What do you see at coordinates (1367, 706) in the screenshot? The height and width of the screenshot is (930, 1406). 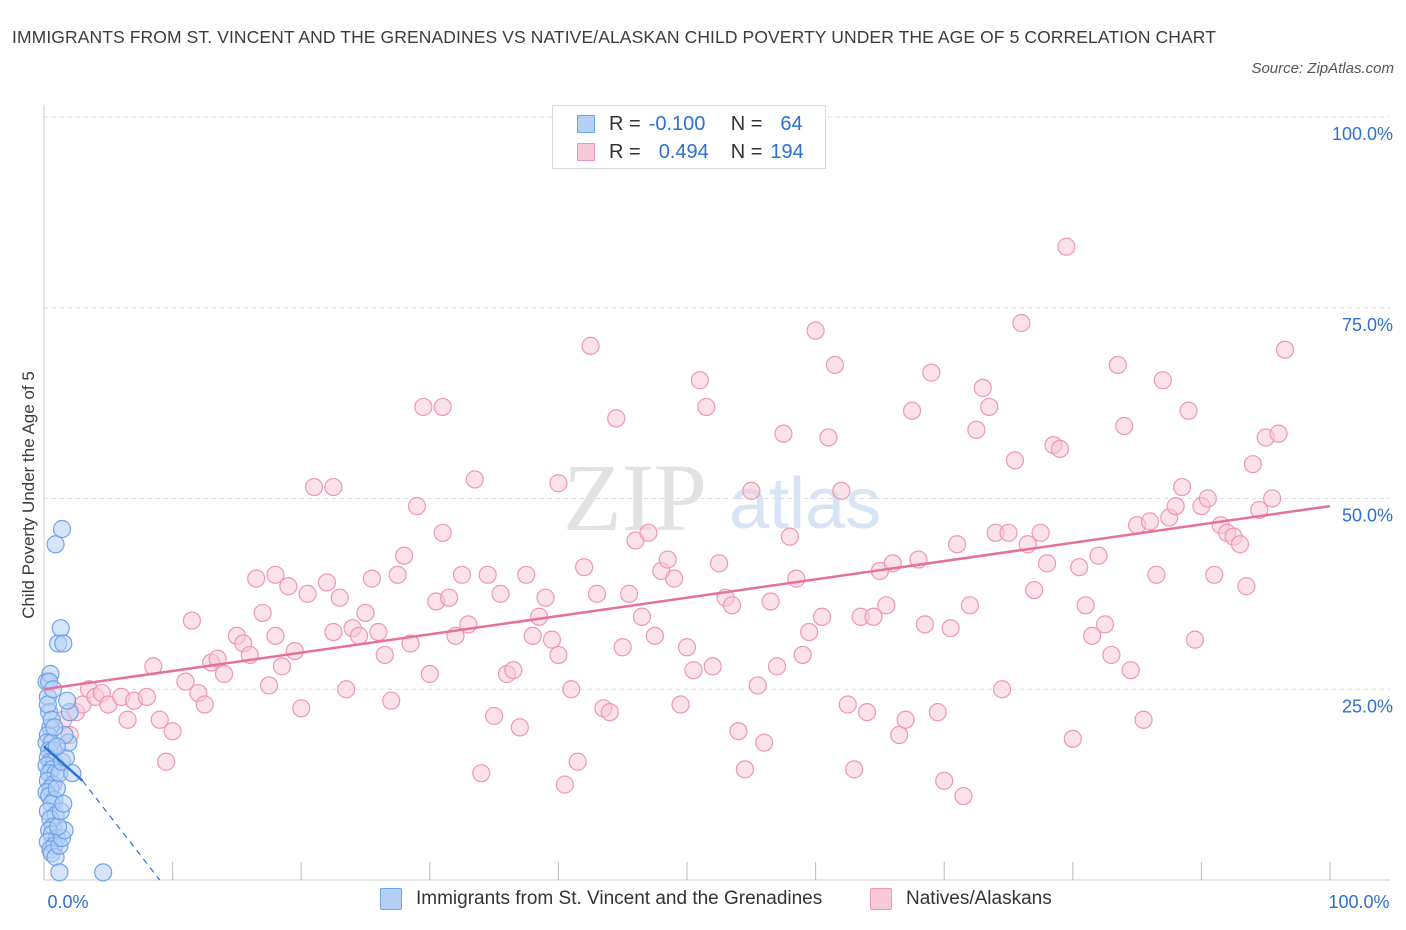 I see `y-tick-label: 25.0%` at bounding box center [1367, 706].